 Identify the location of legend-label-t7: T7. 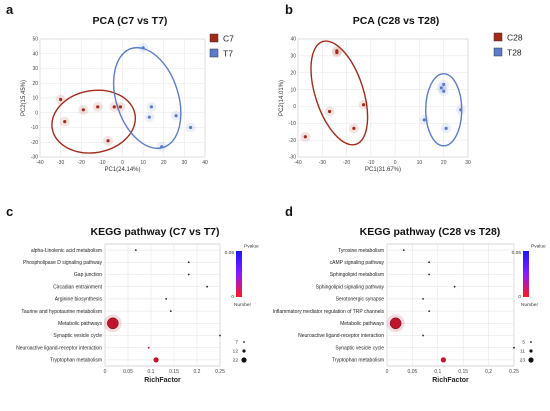
(228, 54).